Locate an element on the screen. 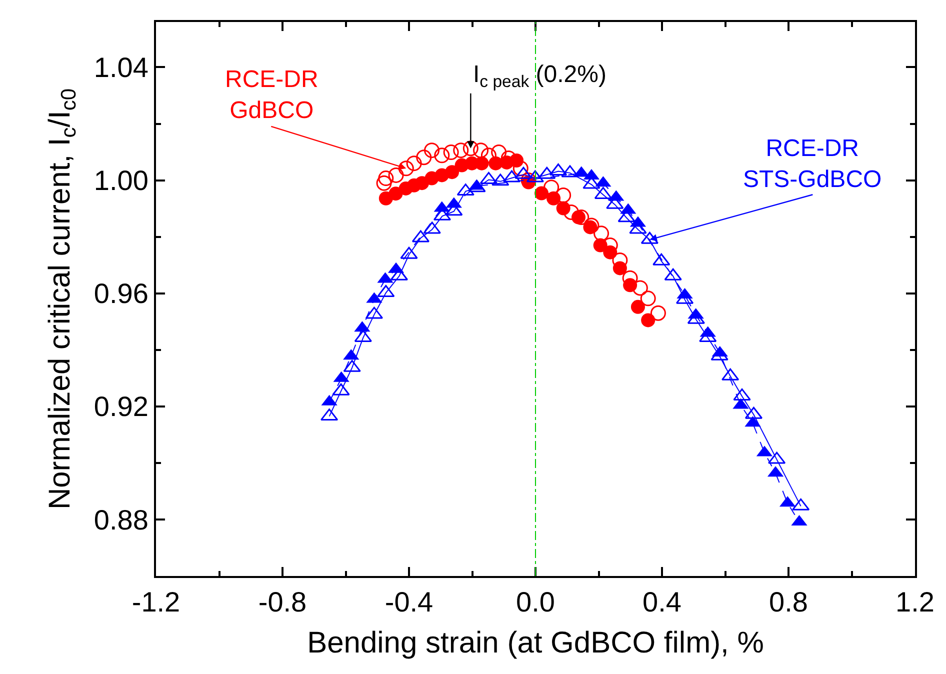 The height and width of the screenshot is (674, 946). annotation: I$_{c peak}$ (0.2%) is located at coordinates (539, 76).